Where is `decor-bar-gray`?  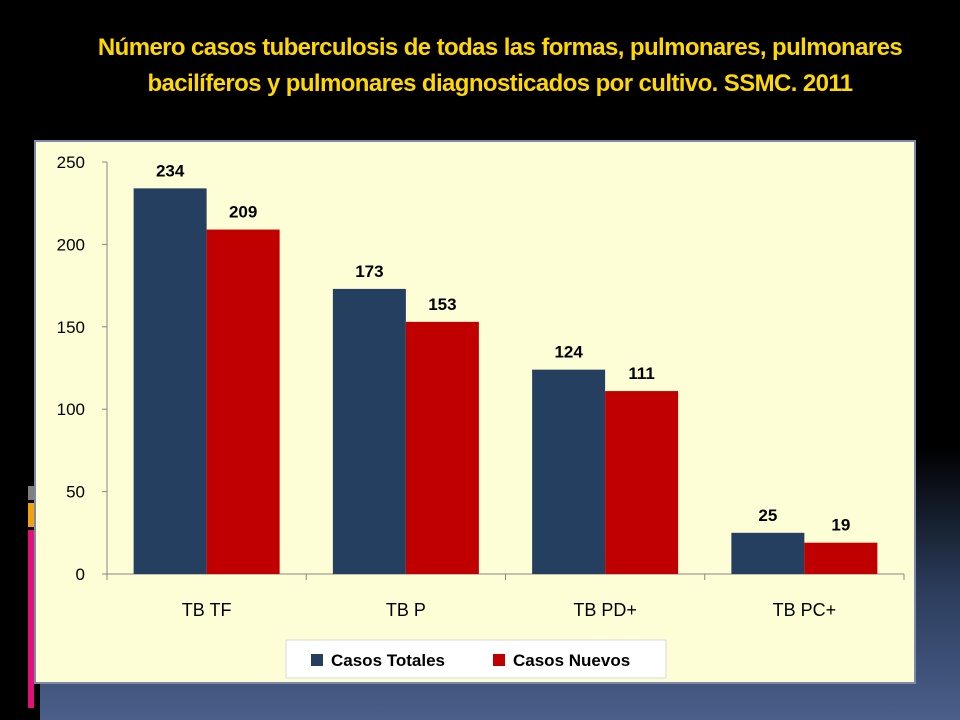 decor-bar-gray is located at coordinates (31, 493).